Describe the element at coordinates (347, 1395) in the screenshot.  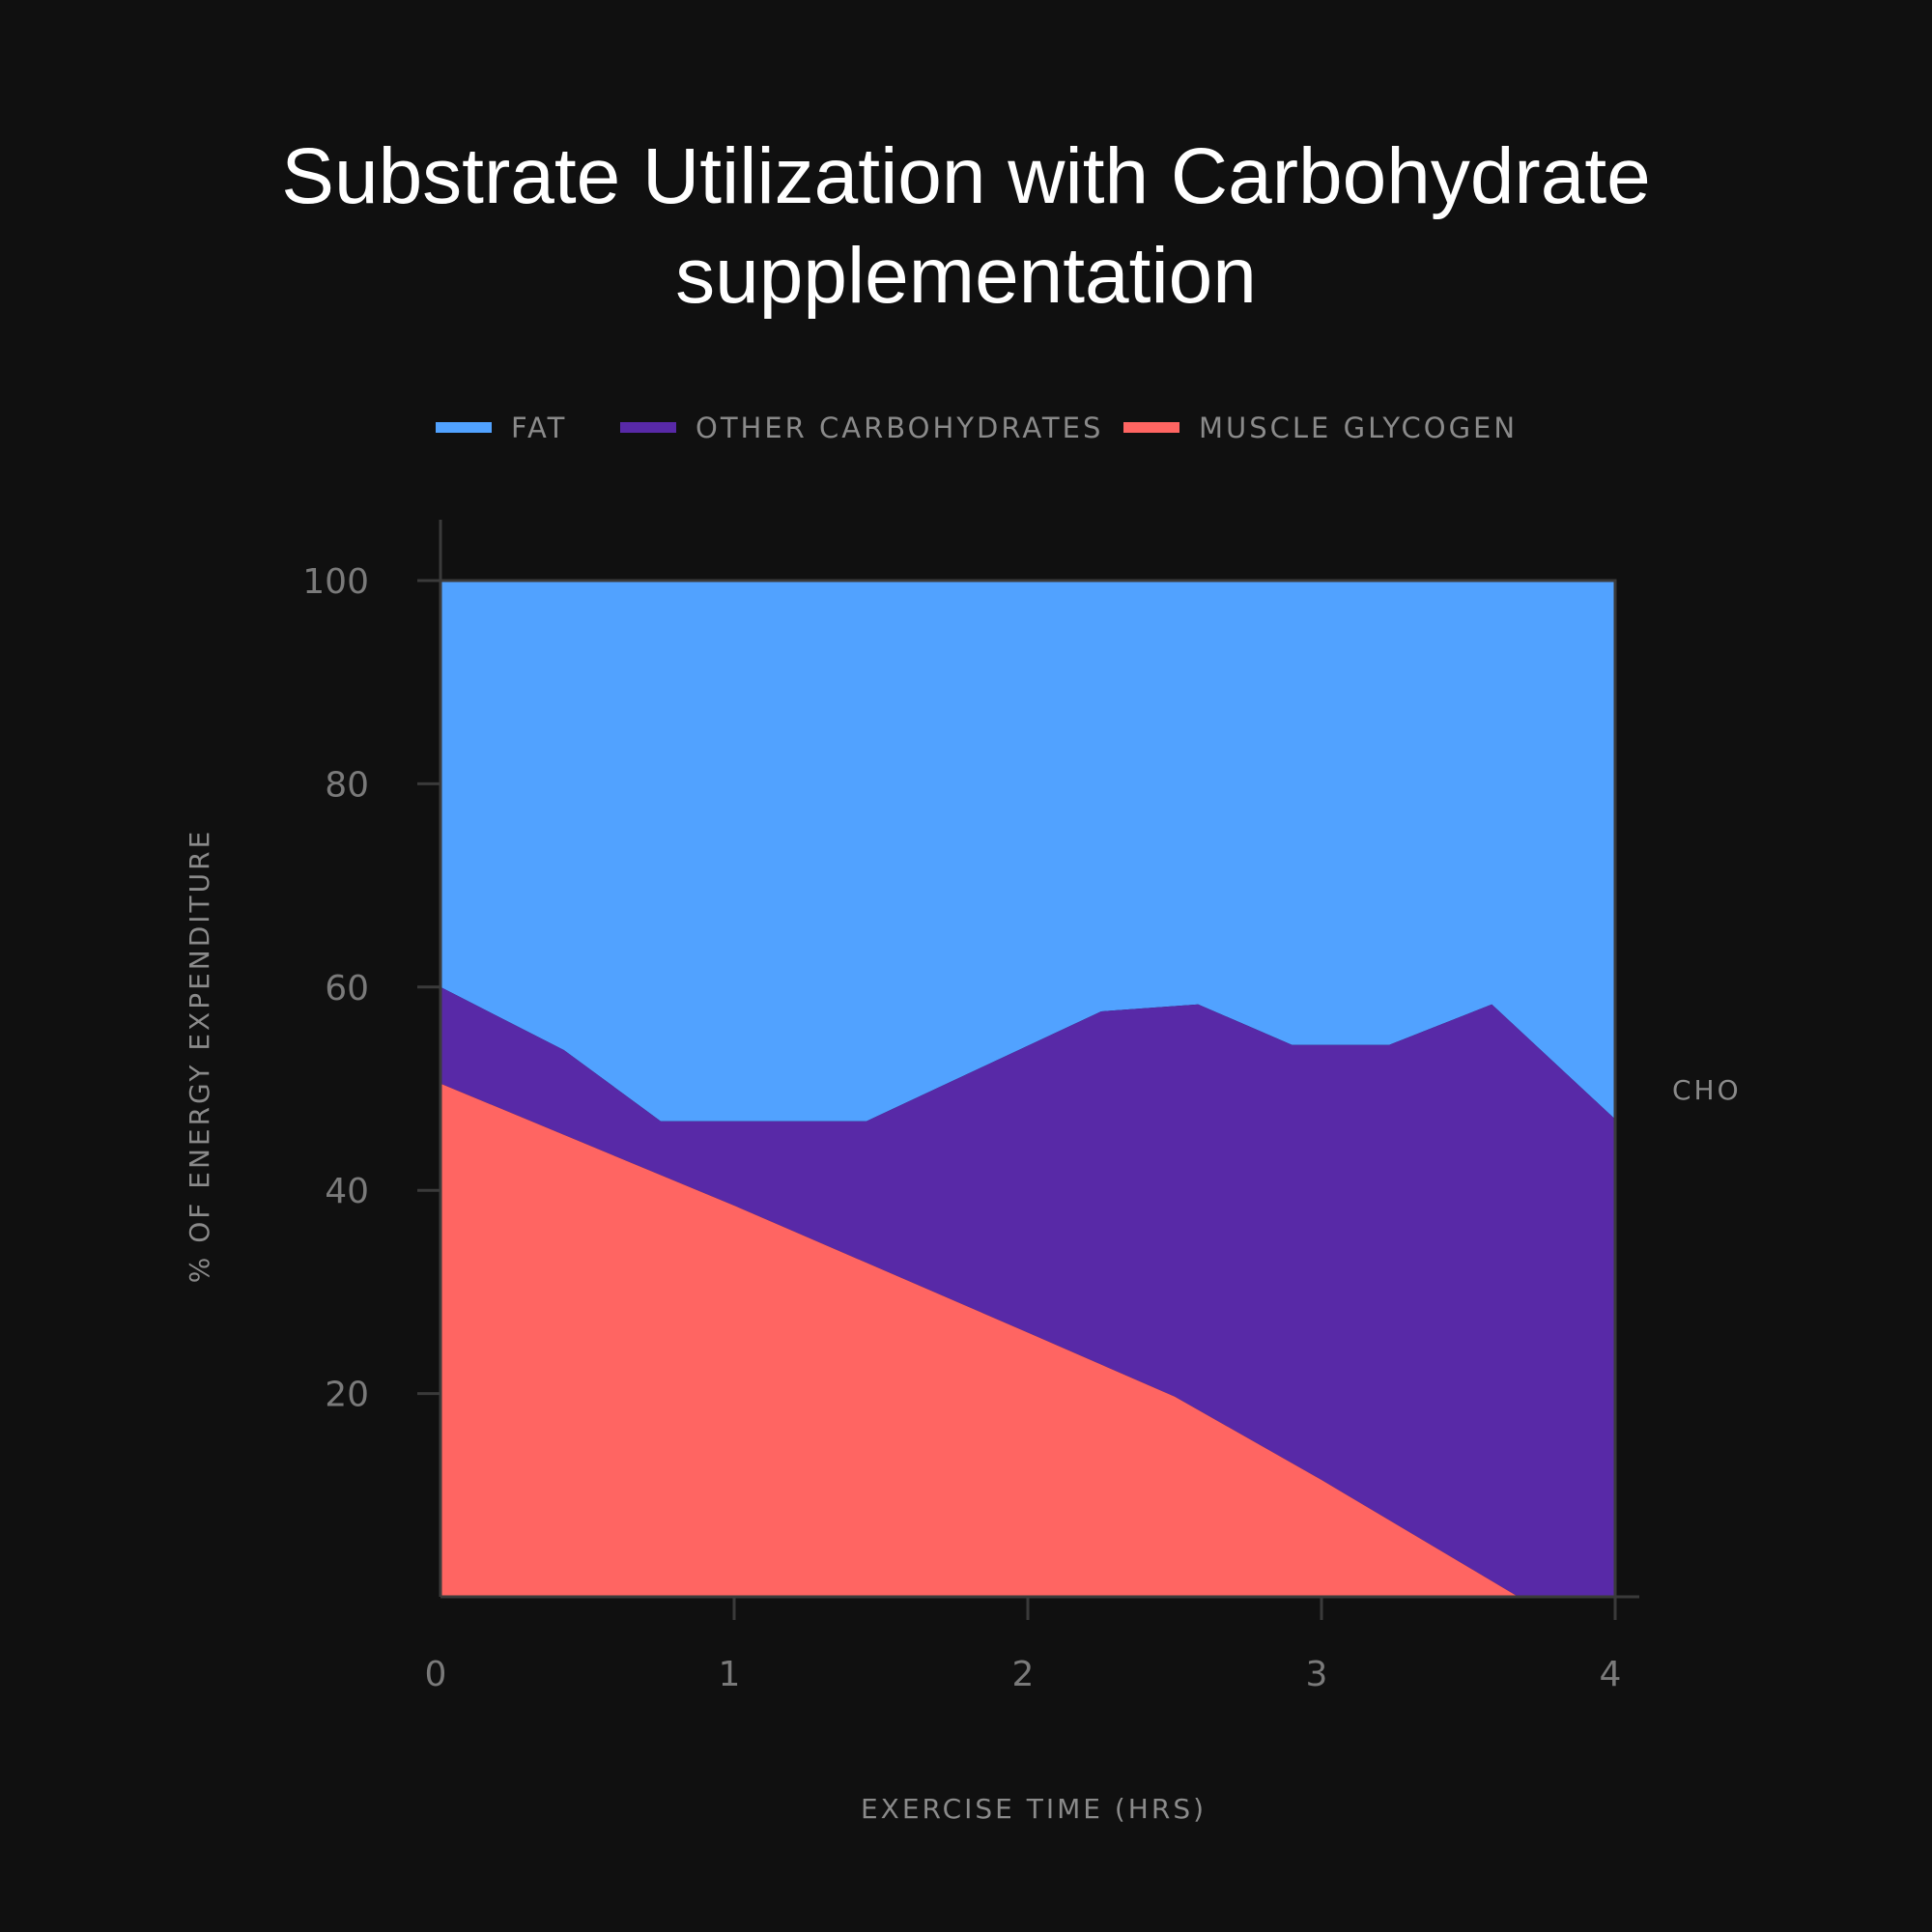
I see `y-tick-label: 20` at that location.